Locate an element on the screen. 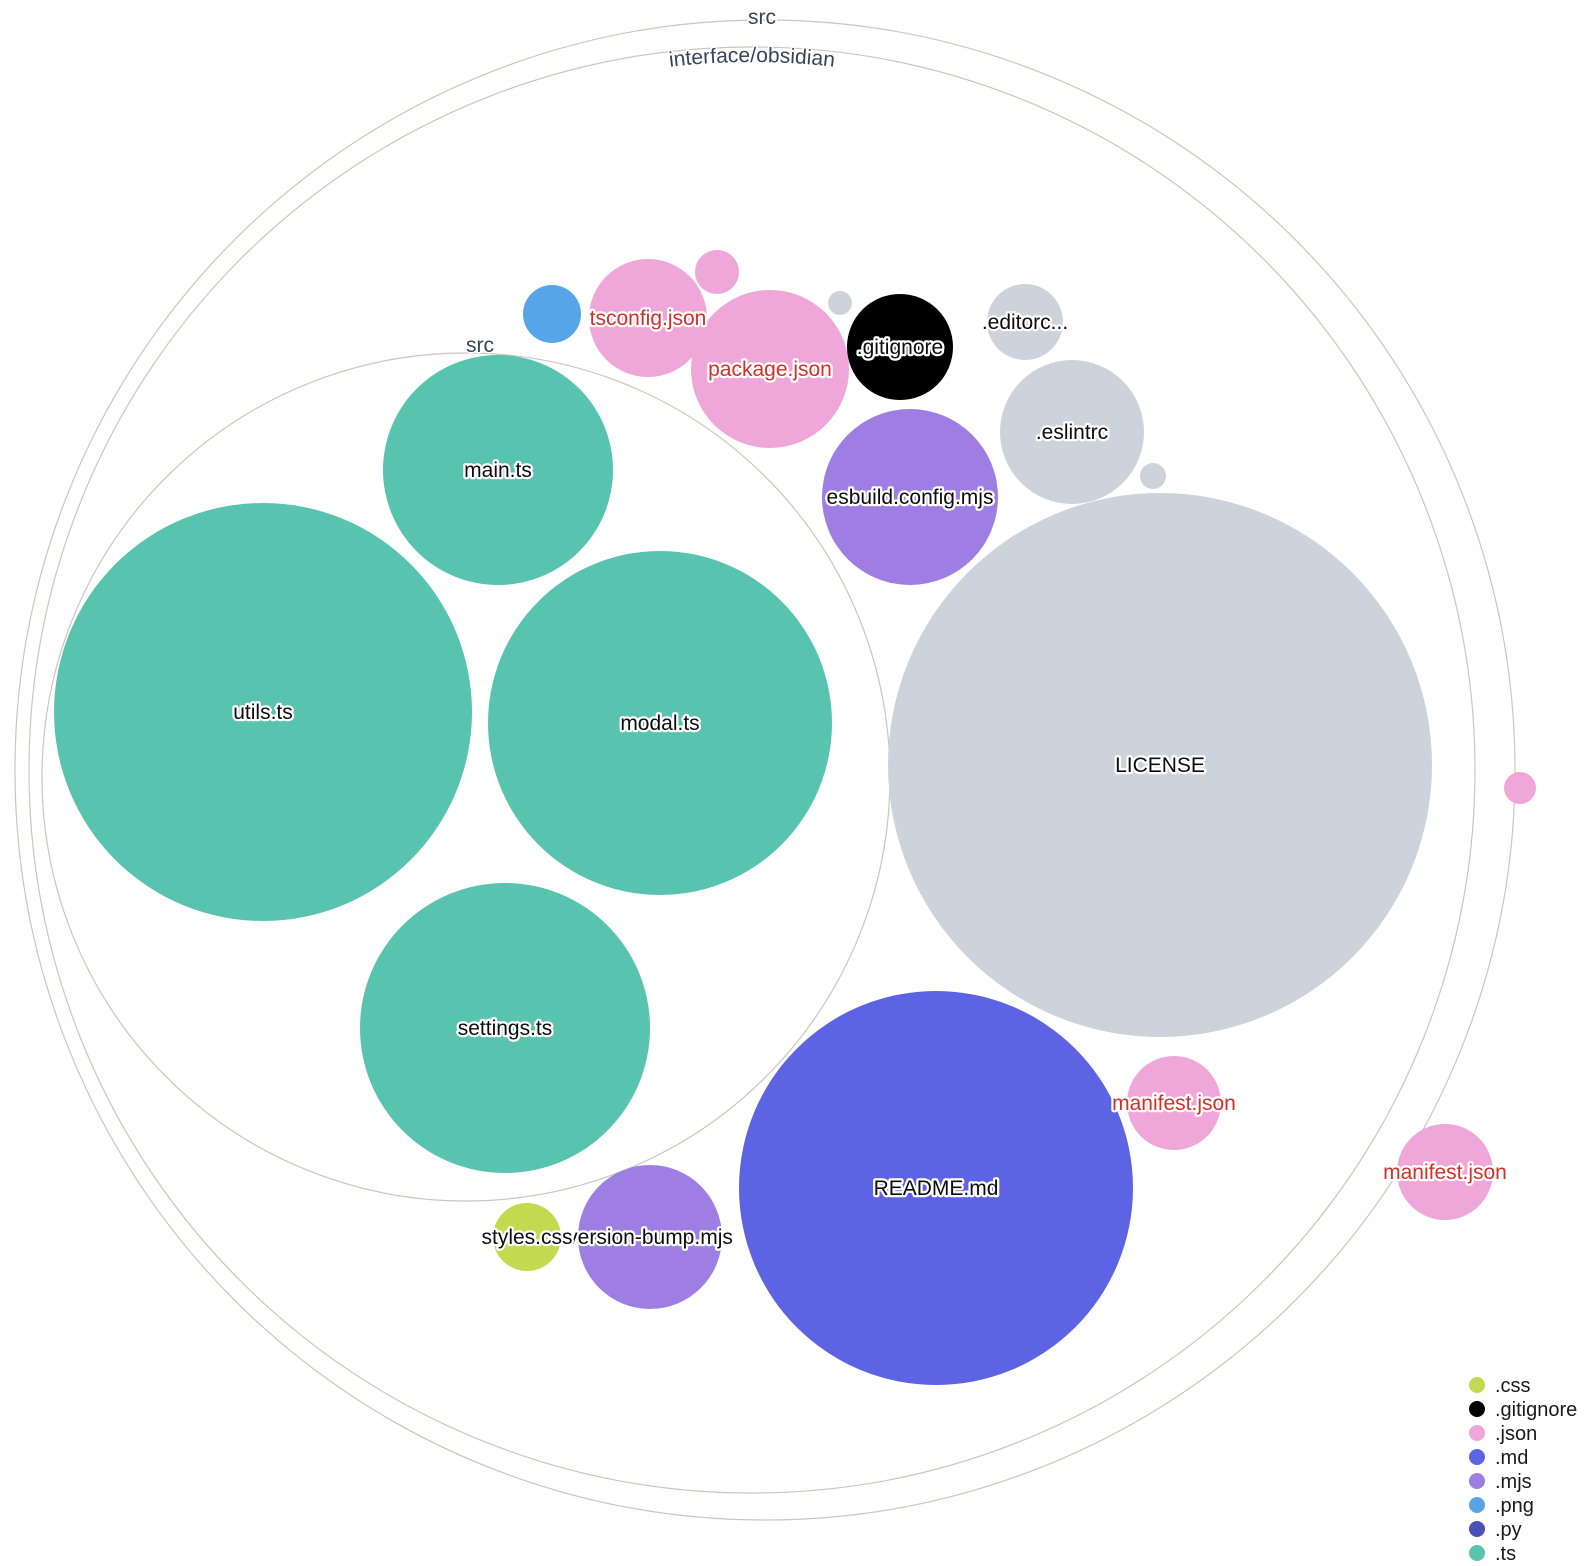 The width and height of the screenshot is (1592, 1566). legend-label-mjs: .mjs is located at coordinates (1513, 1482).